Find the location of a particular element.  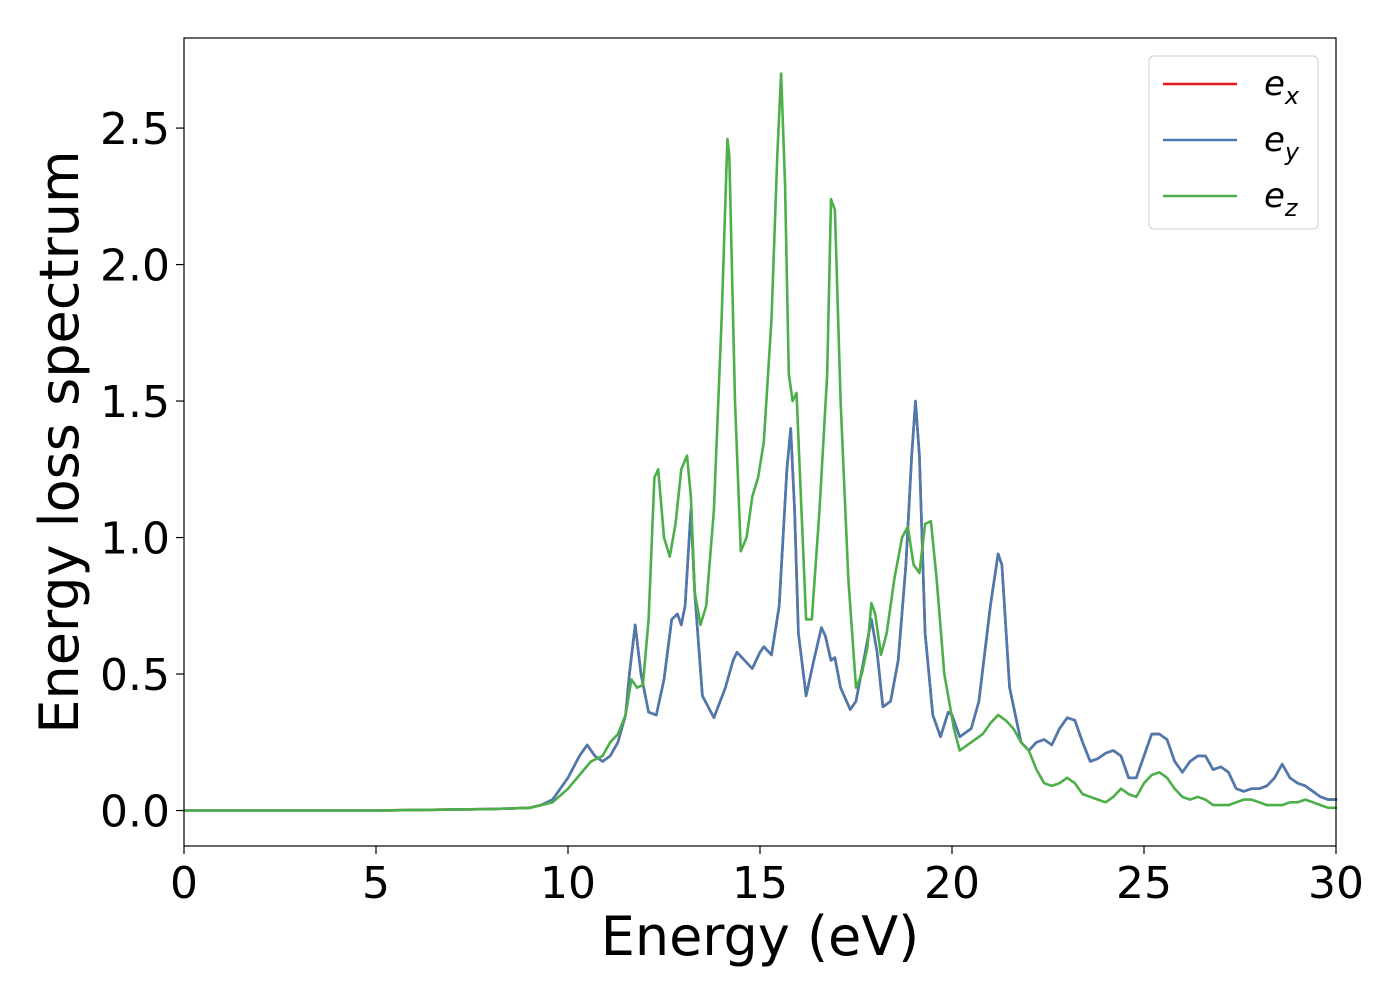

x-tick-label: 30 is located at coordinates (1336, 883).